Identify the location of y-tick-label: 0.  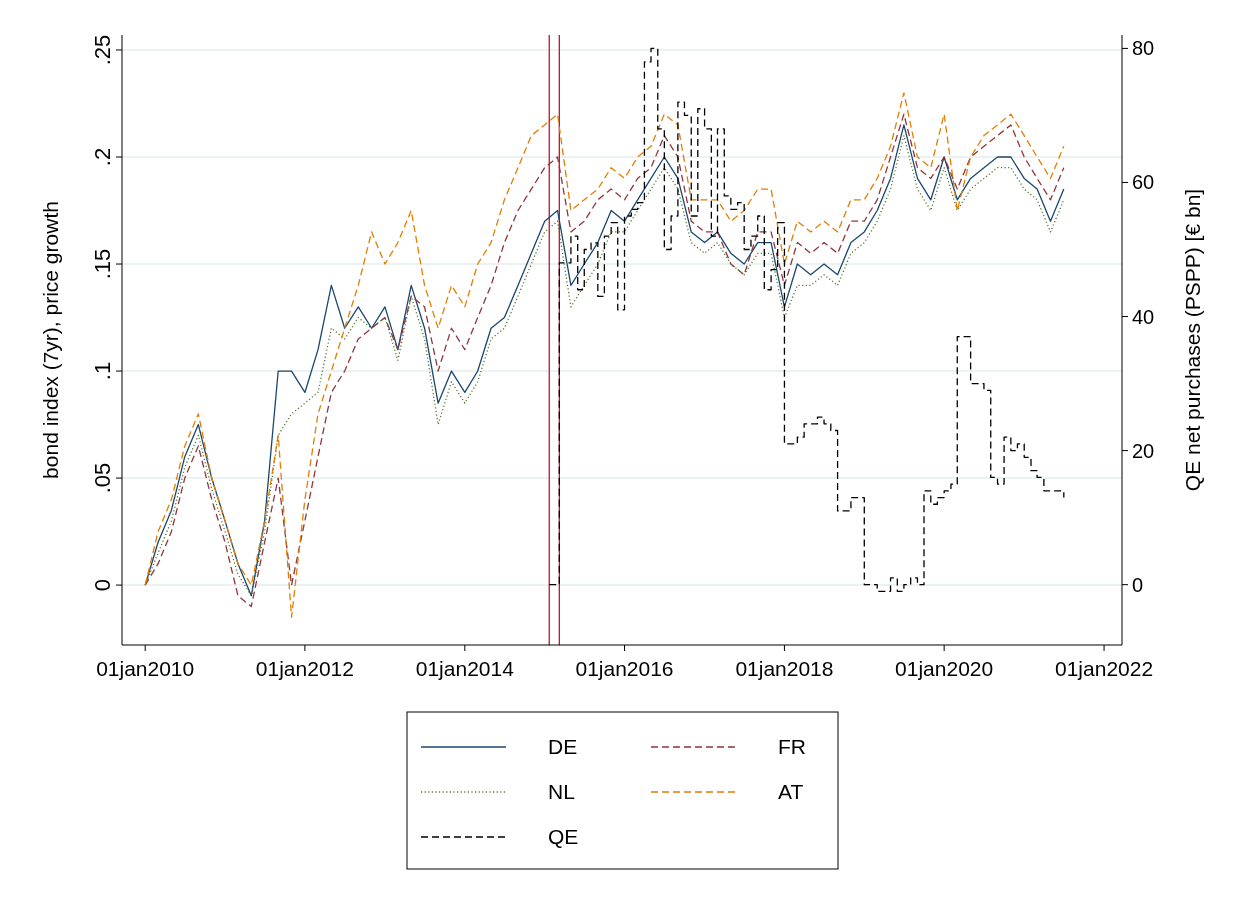
(102, 585).